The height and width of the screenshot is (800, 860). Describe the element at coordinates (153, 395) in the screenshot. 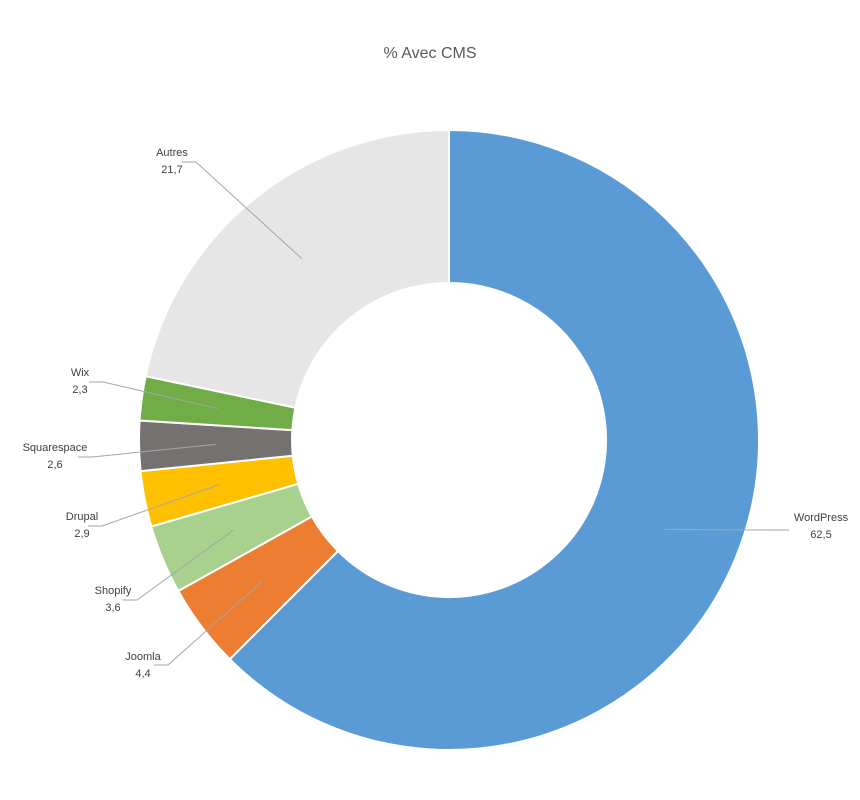

I see `leader-line-wix` at that location.